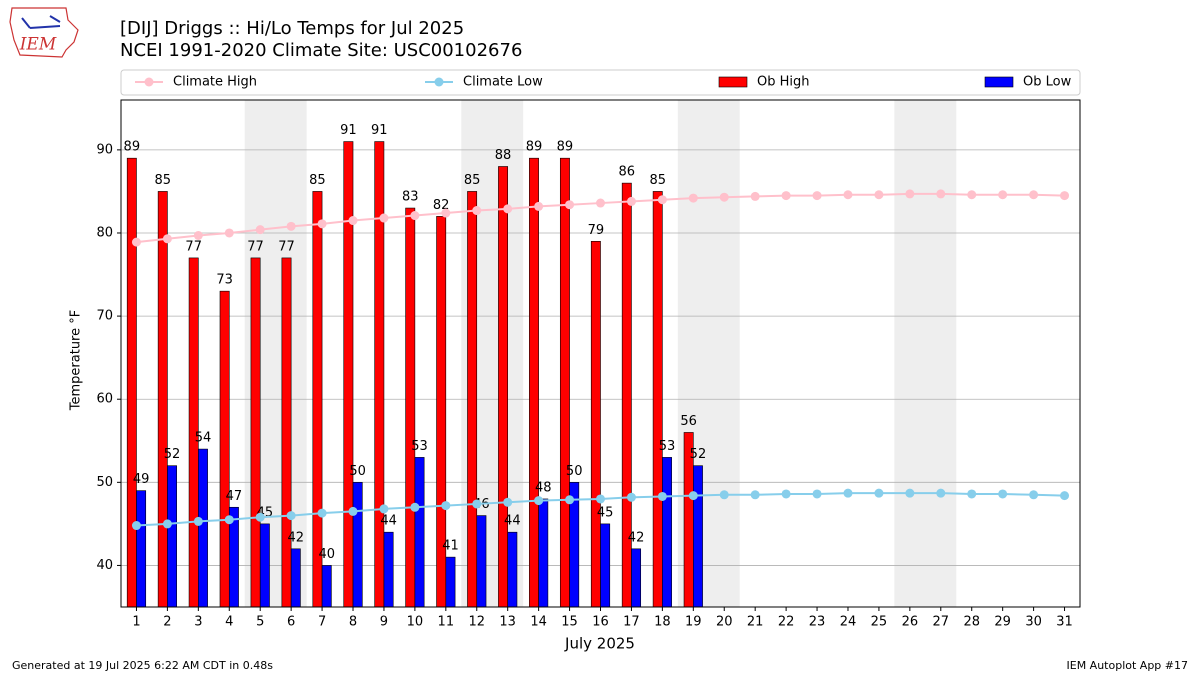 The image size is (1200, 675). Describe the element at coordinates (503, 82) in the screenshot. I see `legend-label: Climate Low` at that location.